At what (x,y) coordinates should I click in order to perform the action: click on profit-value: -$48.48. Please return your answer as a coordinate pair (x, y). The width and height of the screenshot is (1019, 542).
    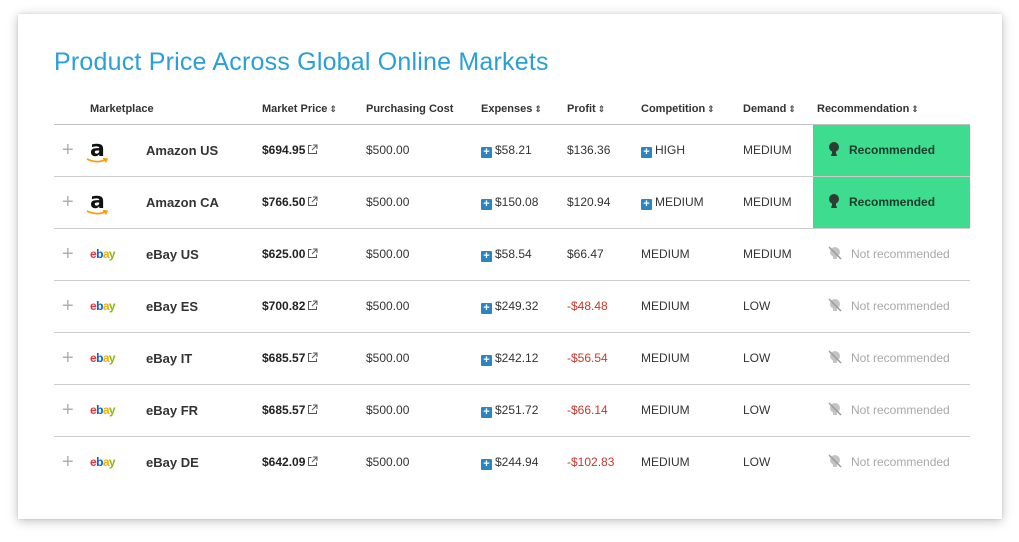
    Looking at the image, I should click on (587, 306).